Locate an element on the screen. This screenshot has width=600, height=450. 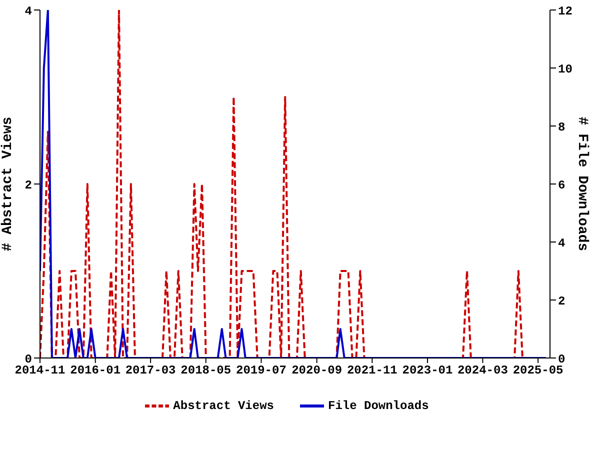
x-tick-label: 2014-11 is located at coordinates (40, 371).